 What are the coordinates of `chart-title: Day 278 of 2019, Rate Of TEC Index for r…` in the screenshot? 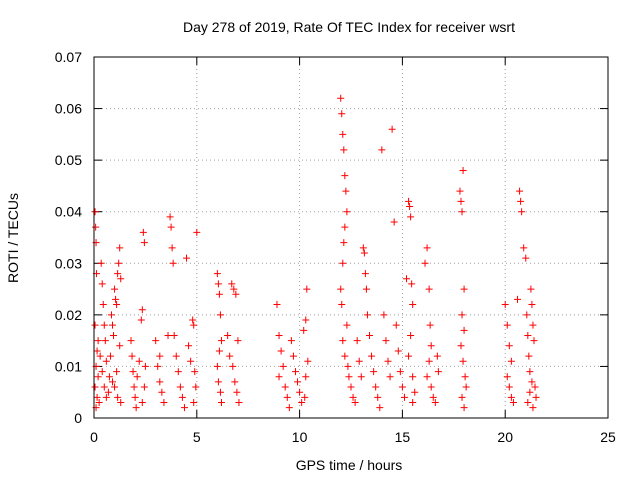 It's located at (349, 27).